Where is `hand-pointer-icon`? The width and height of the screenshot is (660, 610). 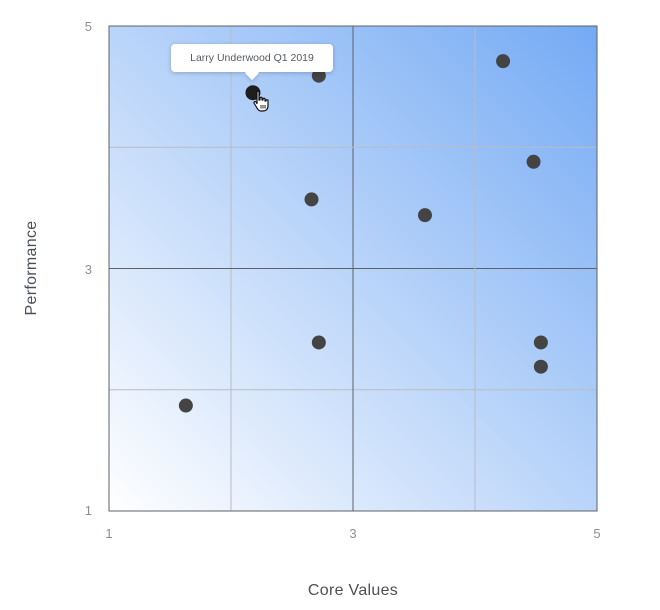
hand-pointer-icon is located at coordinates (261, 101).